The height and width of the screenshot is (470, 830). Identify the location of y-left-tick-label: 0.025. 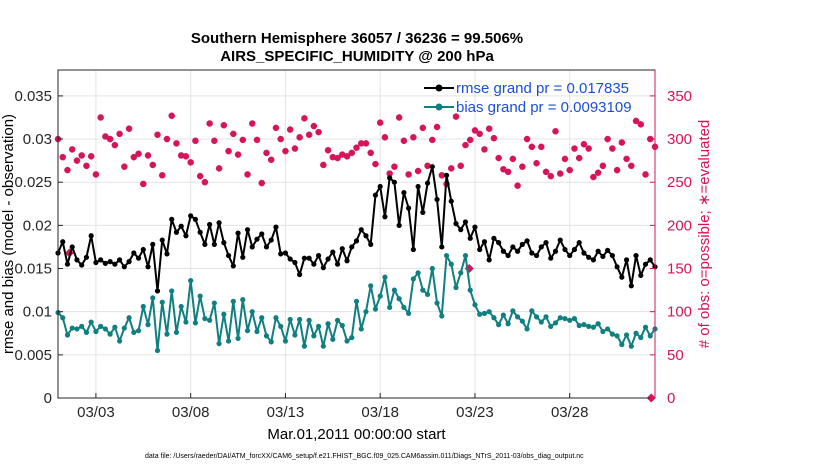
(33, 182).